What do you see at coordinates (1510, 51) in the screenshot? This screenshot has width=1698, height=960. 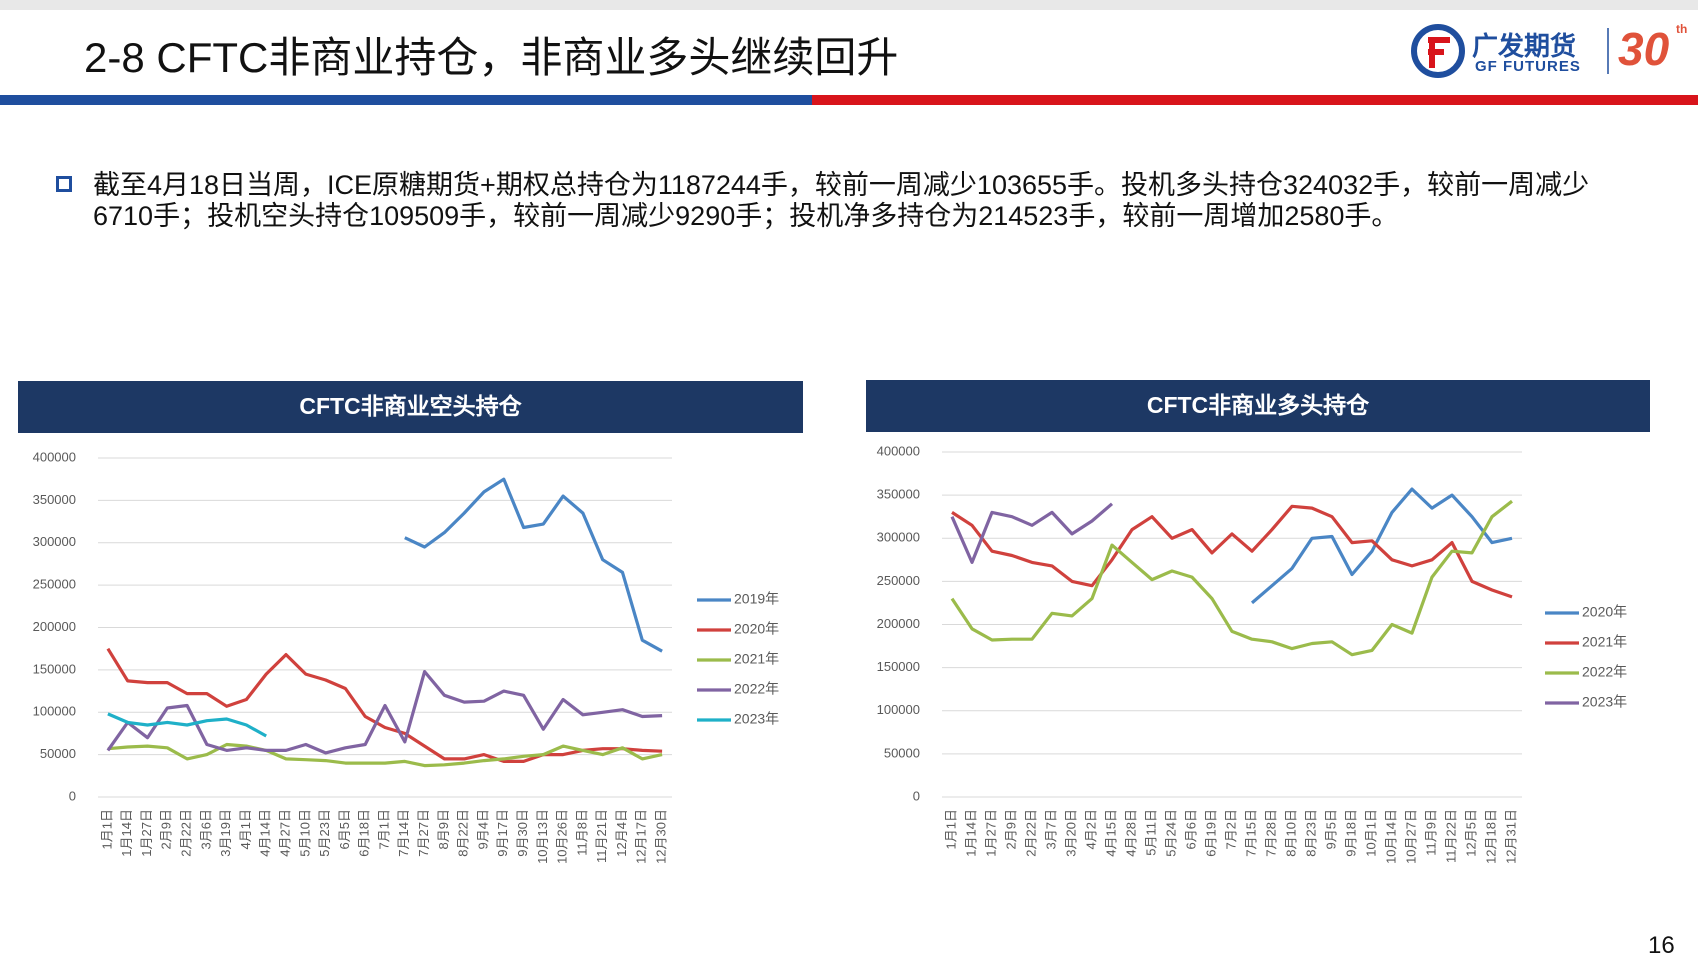 I see `logo-icon` at bounding box center [1510, 51].